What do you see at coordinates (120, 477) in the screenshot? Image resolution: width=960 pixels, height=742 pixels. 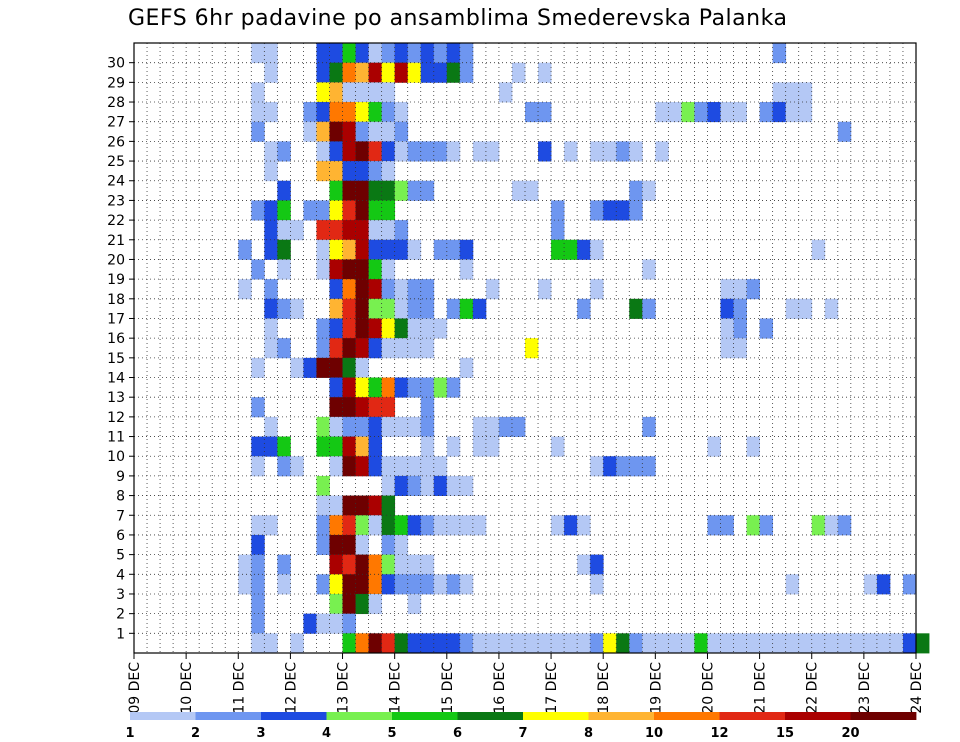 I see `y-tick-label: 9` at bounding box center [120, 477].